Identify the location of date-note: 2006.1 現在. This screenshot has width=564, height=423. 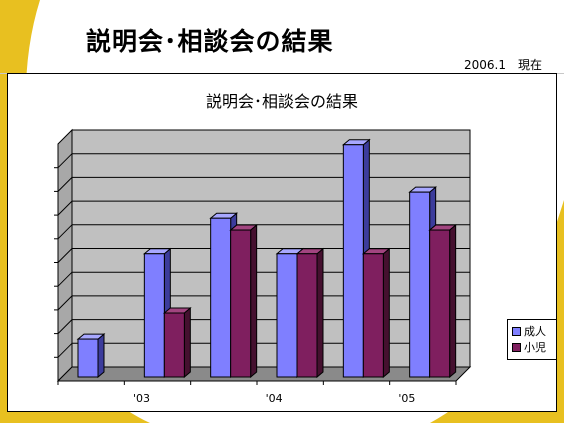
(503, 65).